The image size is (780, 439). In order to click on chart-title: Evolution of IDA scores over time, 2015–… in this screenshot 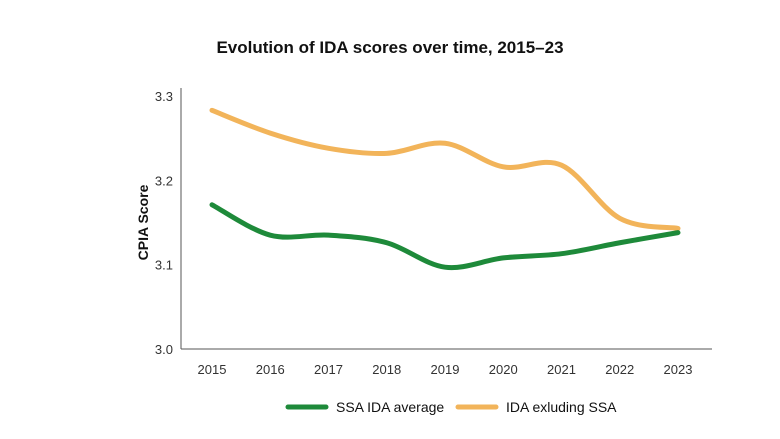, I will do `click(390, 47)`.